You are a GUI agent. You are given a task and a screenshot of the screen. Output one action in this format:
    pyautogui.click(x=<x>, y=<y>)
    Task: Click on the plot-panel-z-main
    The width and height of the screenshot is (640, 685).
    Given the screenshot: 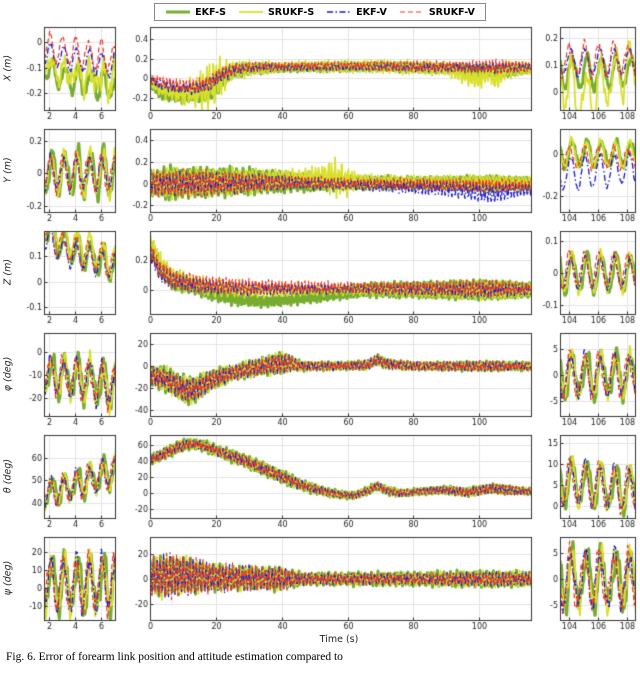 What is the action you would take?
    pyautogui.click(x=327, y=278)
    